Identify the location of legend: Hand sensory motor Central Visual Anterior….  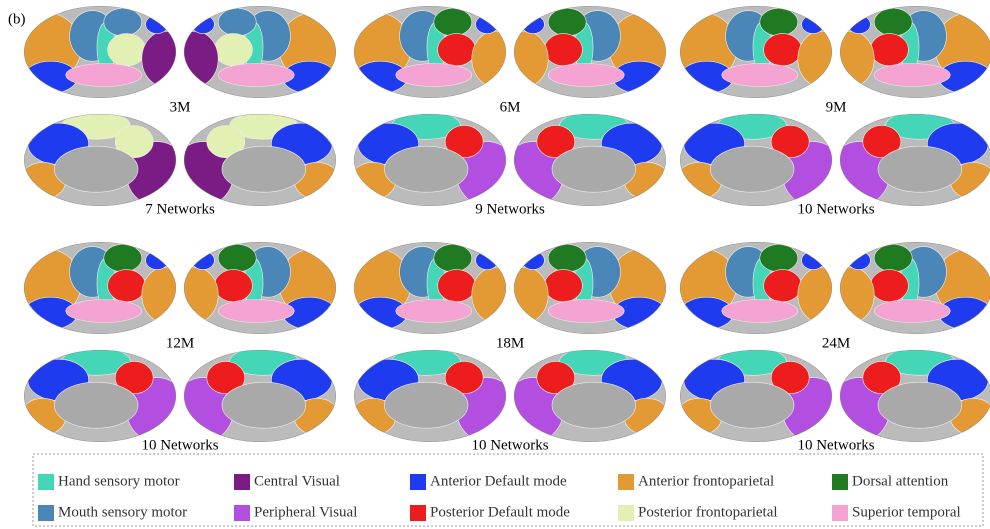
(499, 497).